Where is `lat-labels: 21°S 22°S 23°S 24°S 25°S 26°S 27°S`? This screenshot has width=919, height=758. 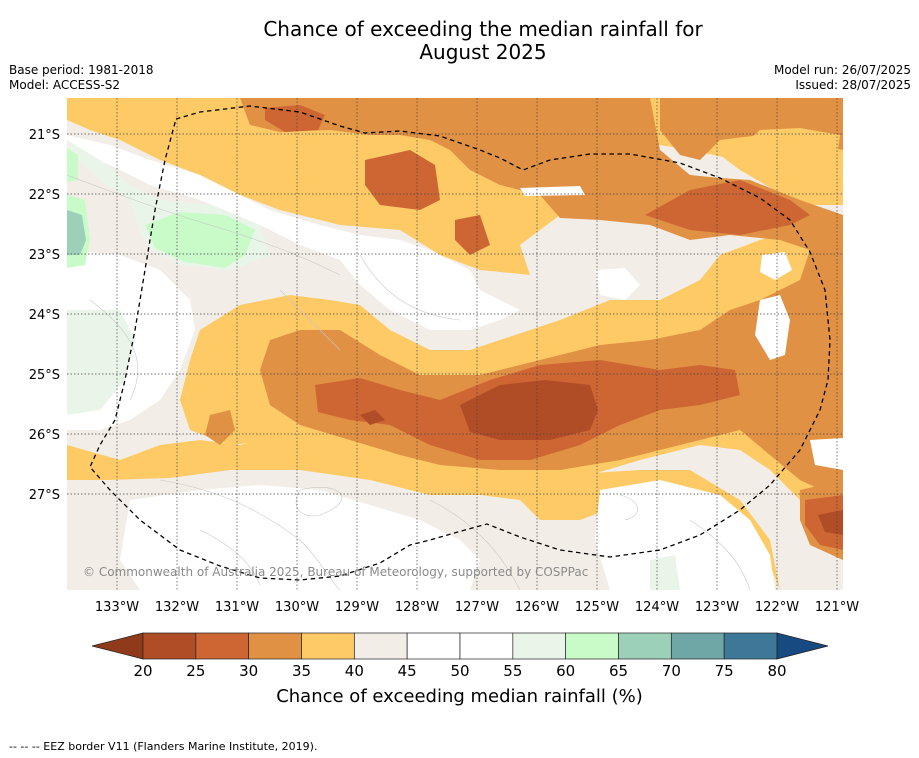
lat-labels: 21°S 22°S 23°S 24°S 25°S 26°S 27°S is located at coordinates (44, 315).